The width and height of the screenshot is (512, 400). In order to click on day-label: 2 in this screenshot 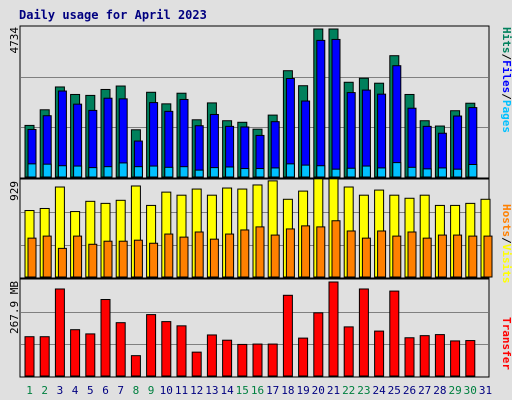, I will do `click(44, 390)`.